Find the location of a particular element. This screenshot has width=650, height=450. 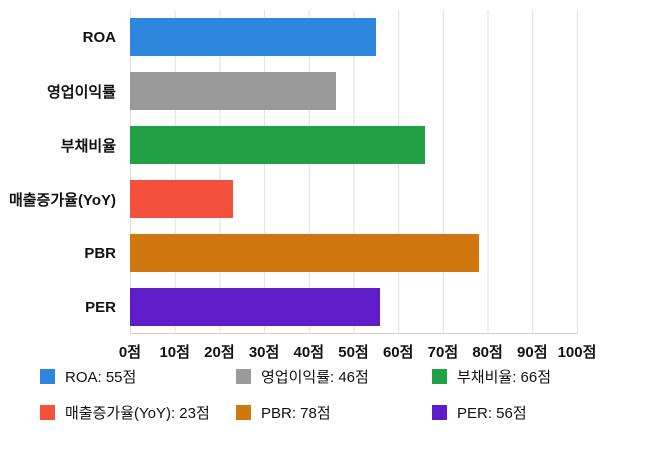

legend-item-0: ROA: 55점 is located at coordinates (138, 376).